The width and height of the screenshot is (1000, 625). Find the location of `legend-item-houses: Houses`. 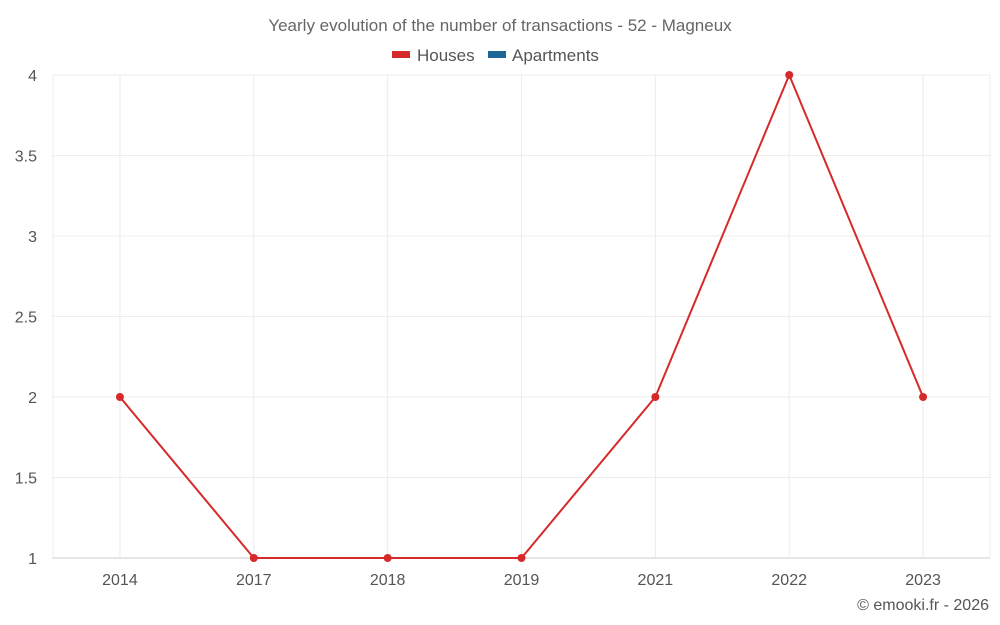

legend-item-houses: Houses is located at coordinates (433, 55).